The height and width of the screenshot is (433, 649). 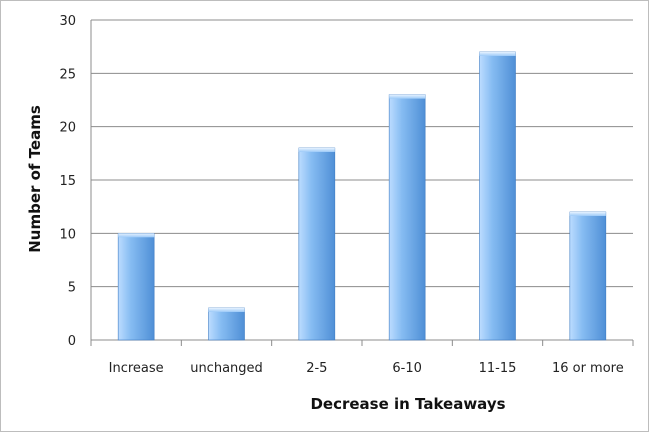 What do you see at coordinates (316, 368) in the screenshot?
I see `x-tick-label: 2-5` at bounding box center [316, 368].